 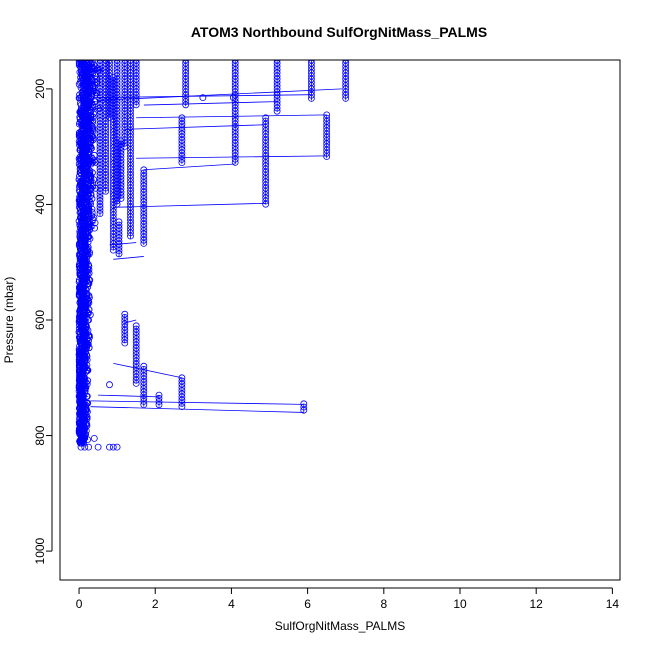 What do you see at coordinates (383, 604) in the screenshot?
I see `x-tick-label: 8` at bounding box center [383, 604].